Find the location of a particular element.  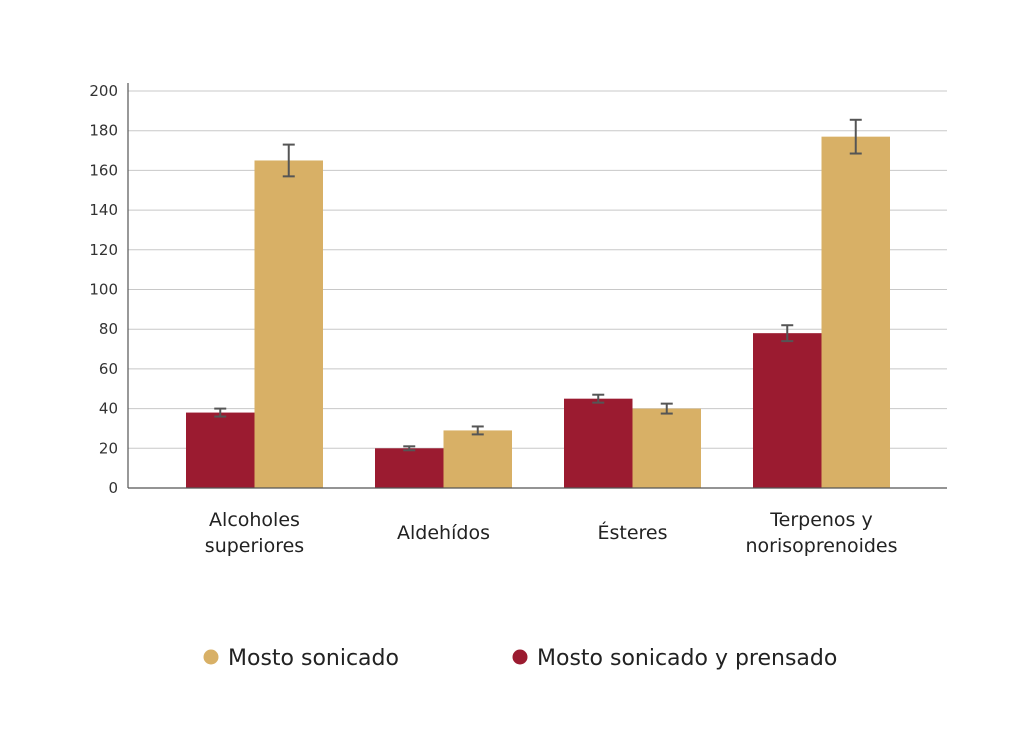

y-tick-label: 140 is located at coordinates (103, 210).